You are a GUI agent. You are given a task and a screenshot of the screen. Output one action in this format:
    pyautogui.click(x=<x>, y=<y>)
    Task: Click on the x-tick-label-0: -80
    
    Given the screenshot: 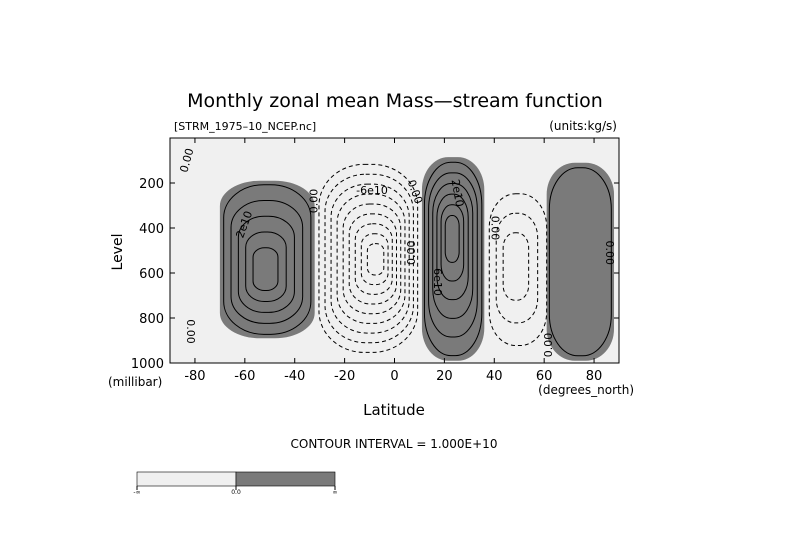 What is the action you would take?
    pyautogui.click(x=194, y=376)
    